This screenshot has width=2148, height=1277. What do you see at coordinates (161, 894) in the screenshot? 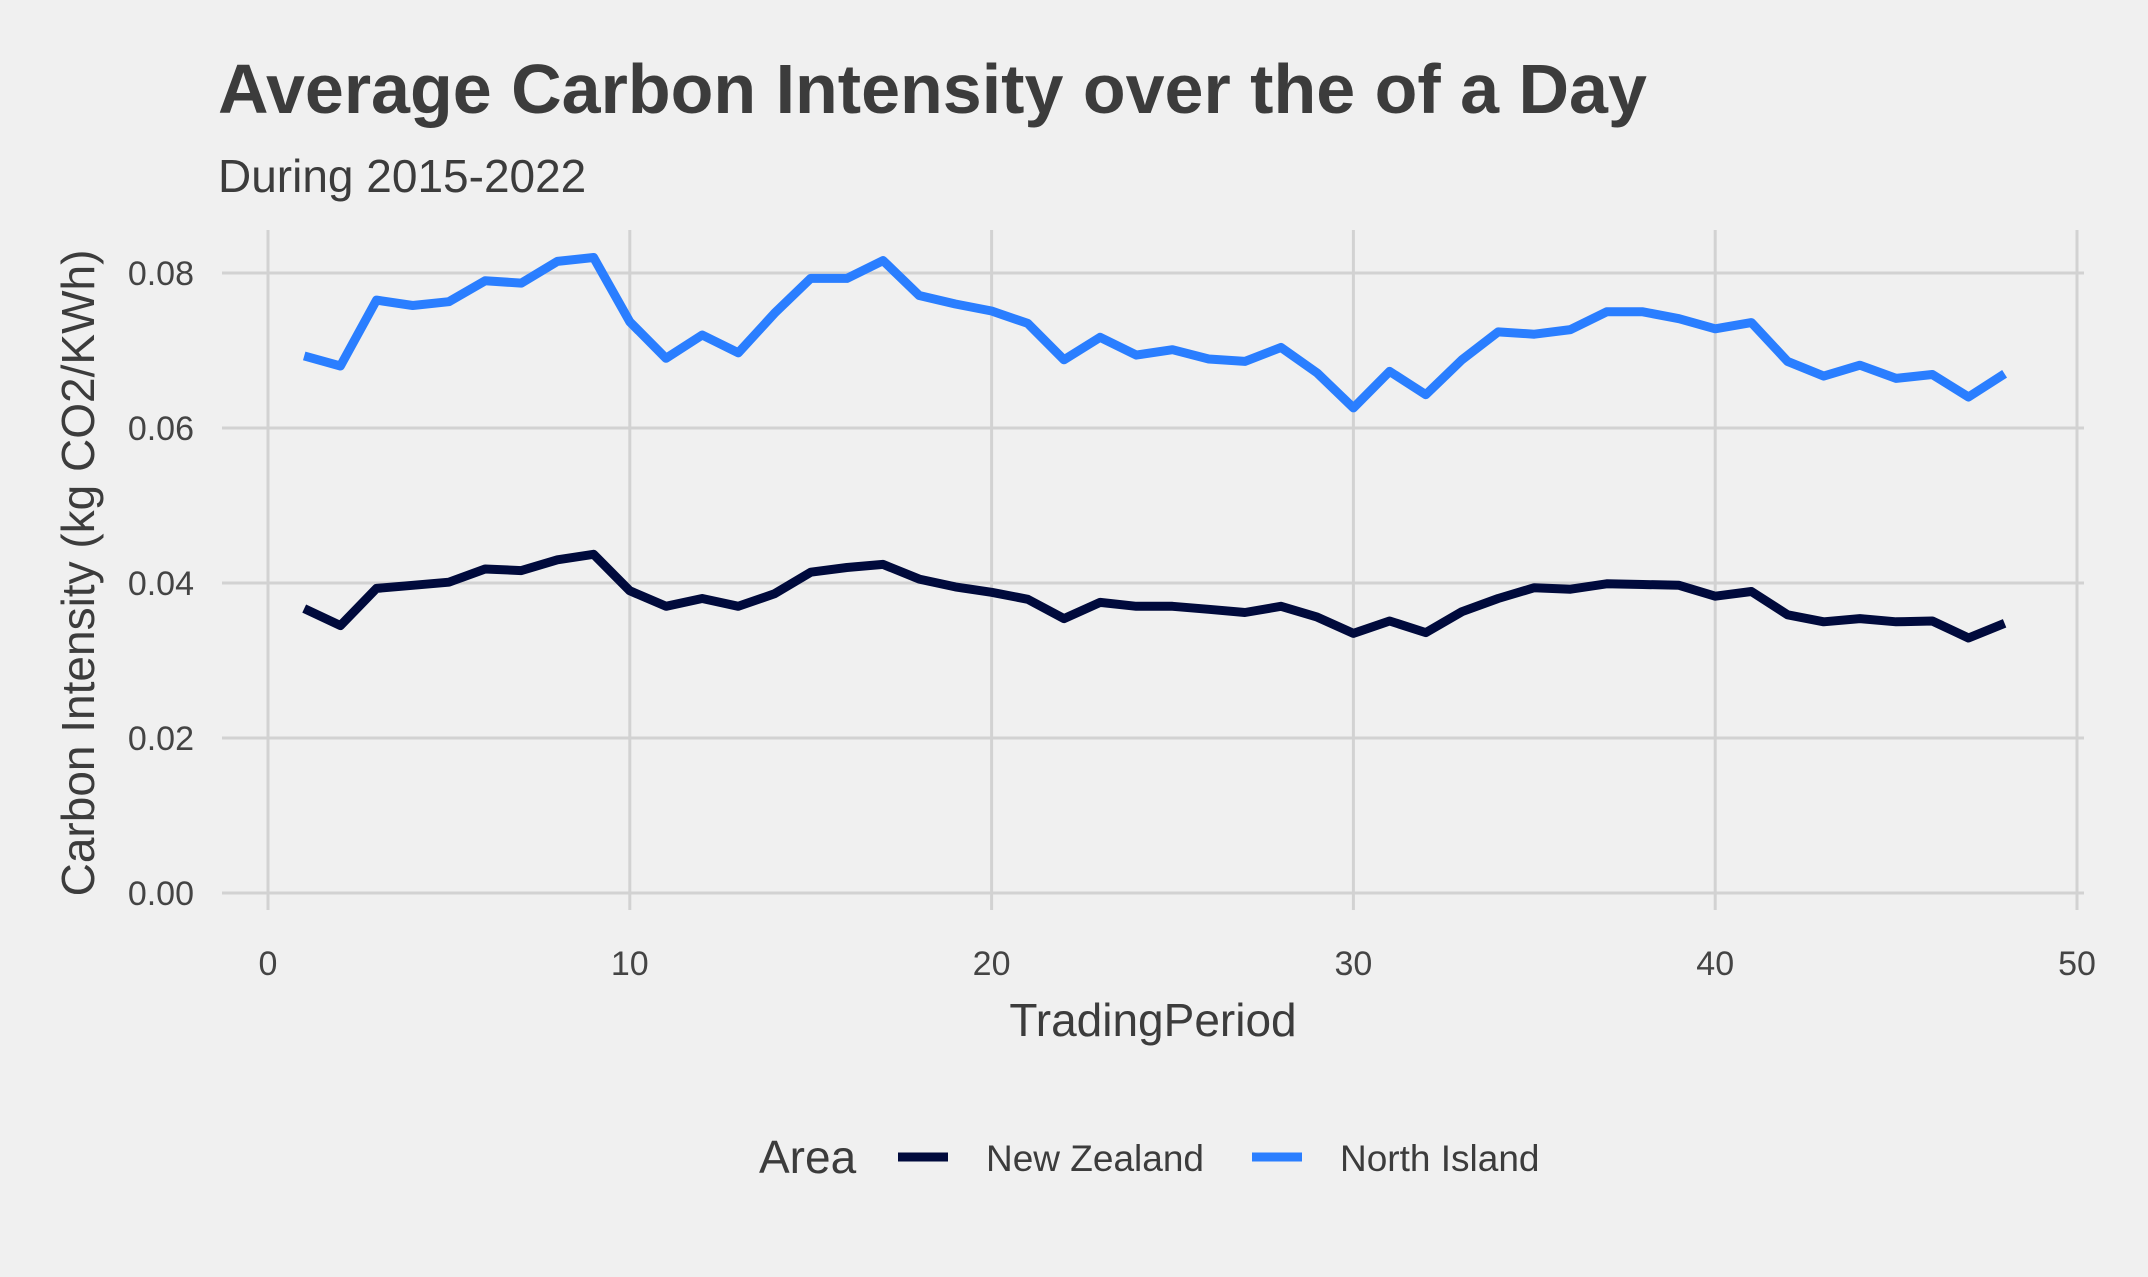
I see `y-tick-label: 0.00` at bounding box center [161, 894].